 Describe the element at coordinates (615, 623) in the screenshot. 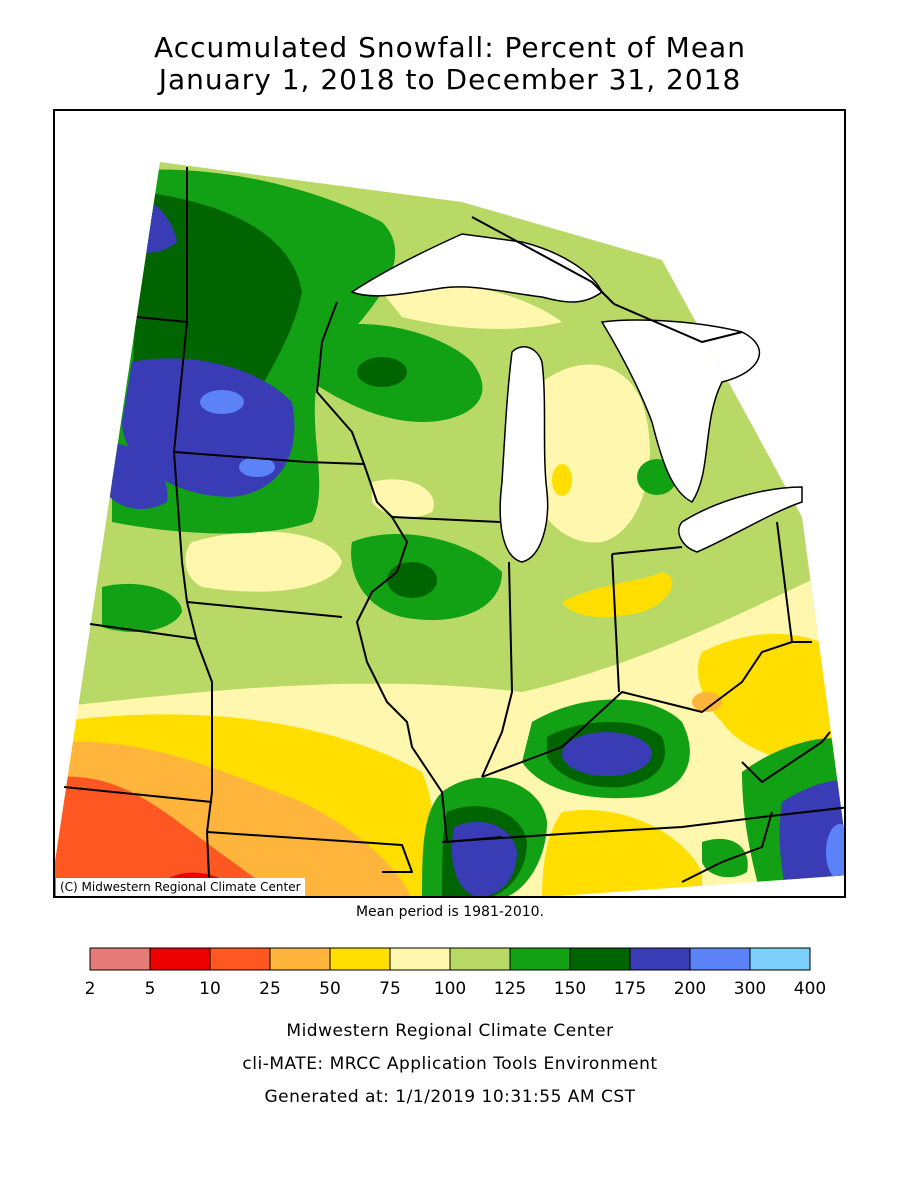

I see `border-in-oh` at that location.